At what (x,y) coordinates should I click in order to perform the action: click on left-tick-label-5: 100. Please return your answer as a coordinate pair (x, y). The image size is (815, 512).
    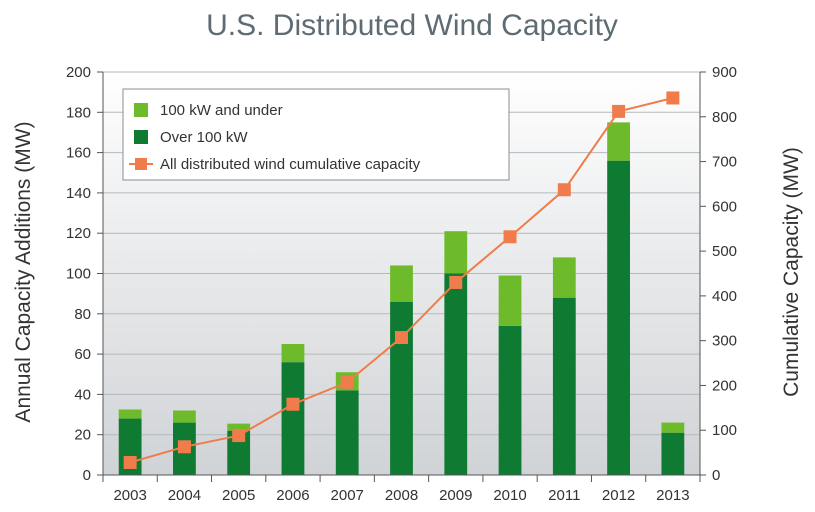
    Looking at the image, I should click on (78, 274).